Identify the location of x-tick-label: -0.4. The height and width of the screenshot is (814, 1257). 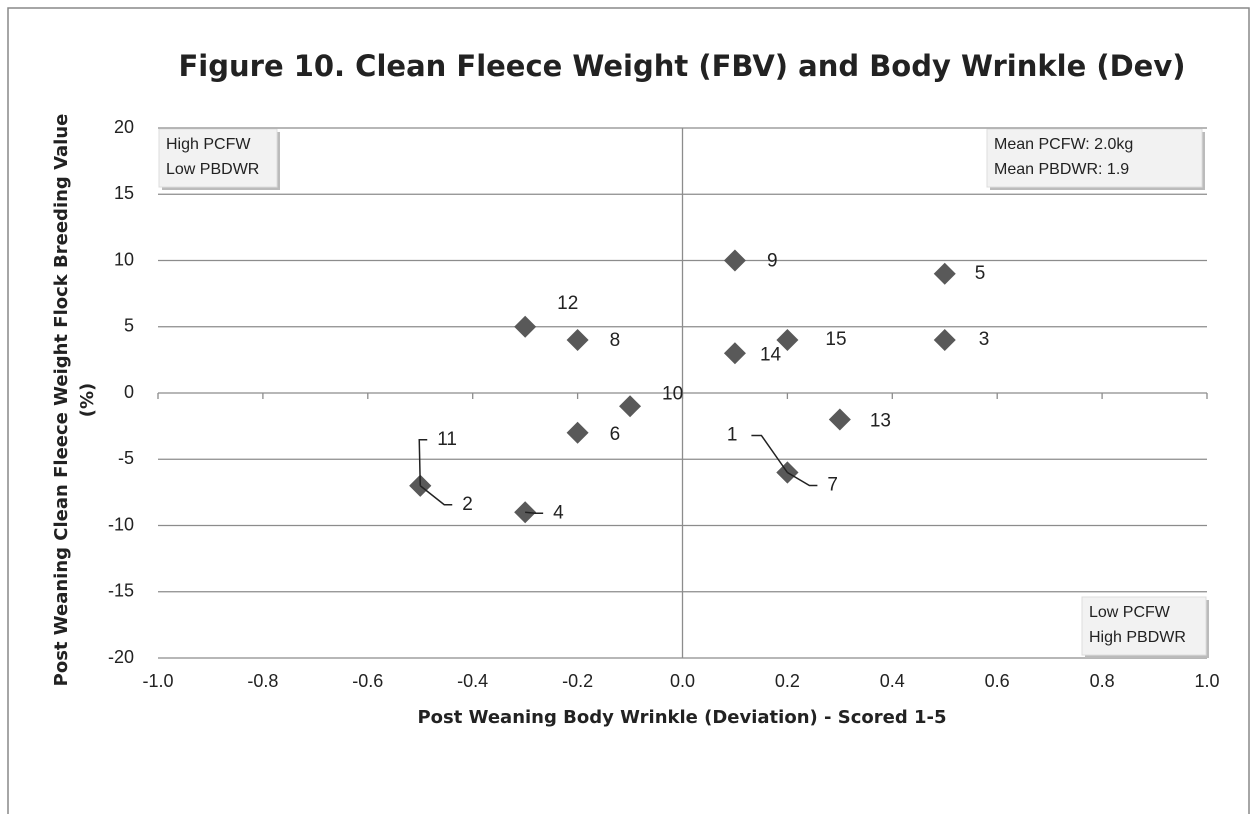
(472, 681).